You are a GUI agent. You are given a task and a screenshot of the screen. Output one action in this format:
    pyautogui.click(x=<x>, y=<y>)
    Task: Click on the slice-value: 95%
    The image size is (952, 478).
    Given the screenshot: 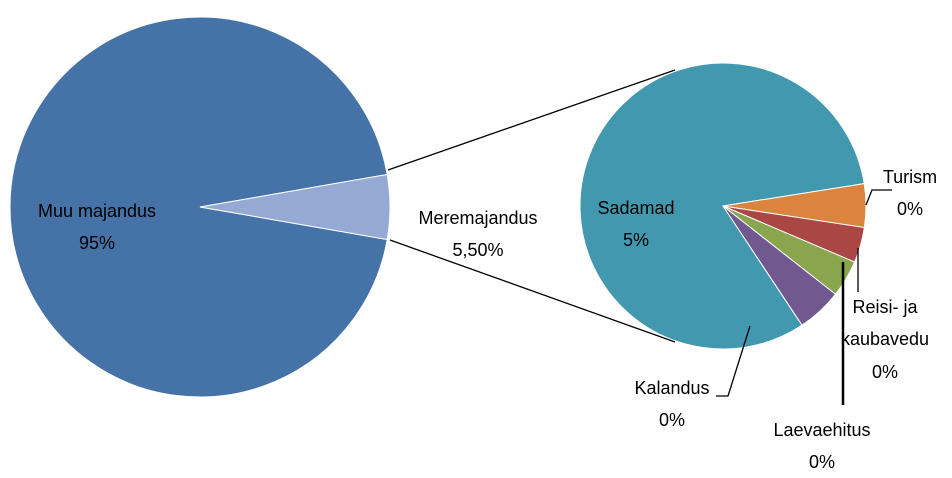 What is the action you would take?
    pyautogui.click(x=97, y=243)
    